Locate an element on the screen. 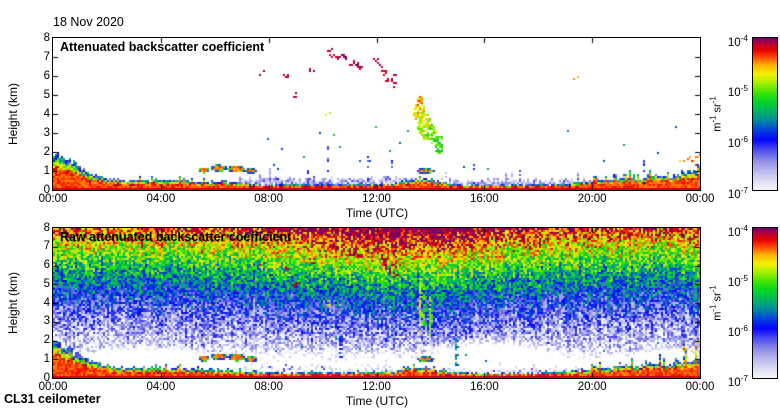 The image size is (780, 420). y-axis-label-top: Height (km) is located at coordinates (13, 114).